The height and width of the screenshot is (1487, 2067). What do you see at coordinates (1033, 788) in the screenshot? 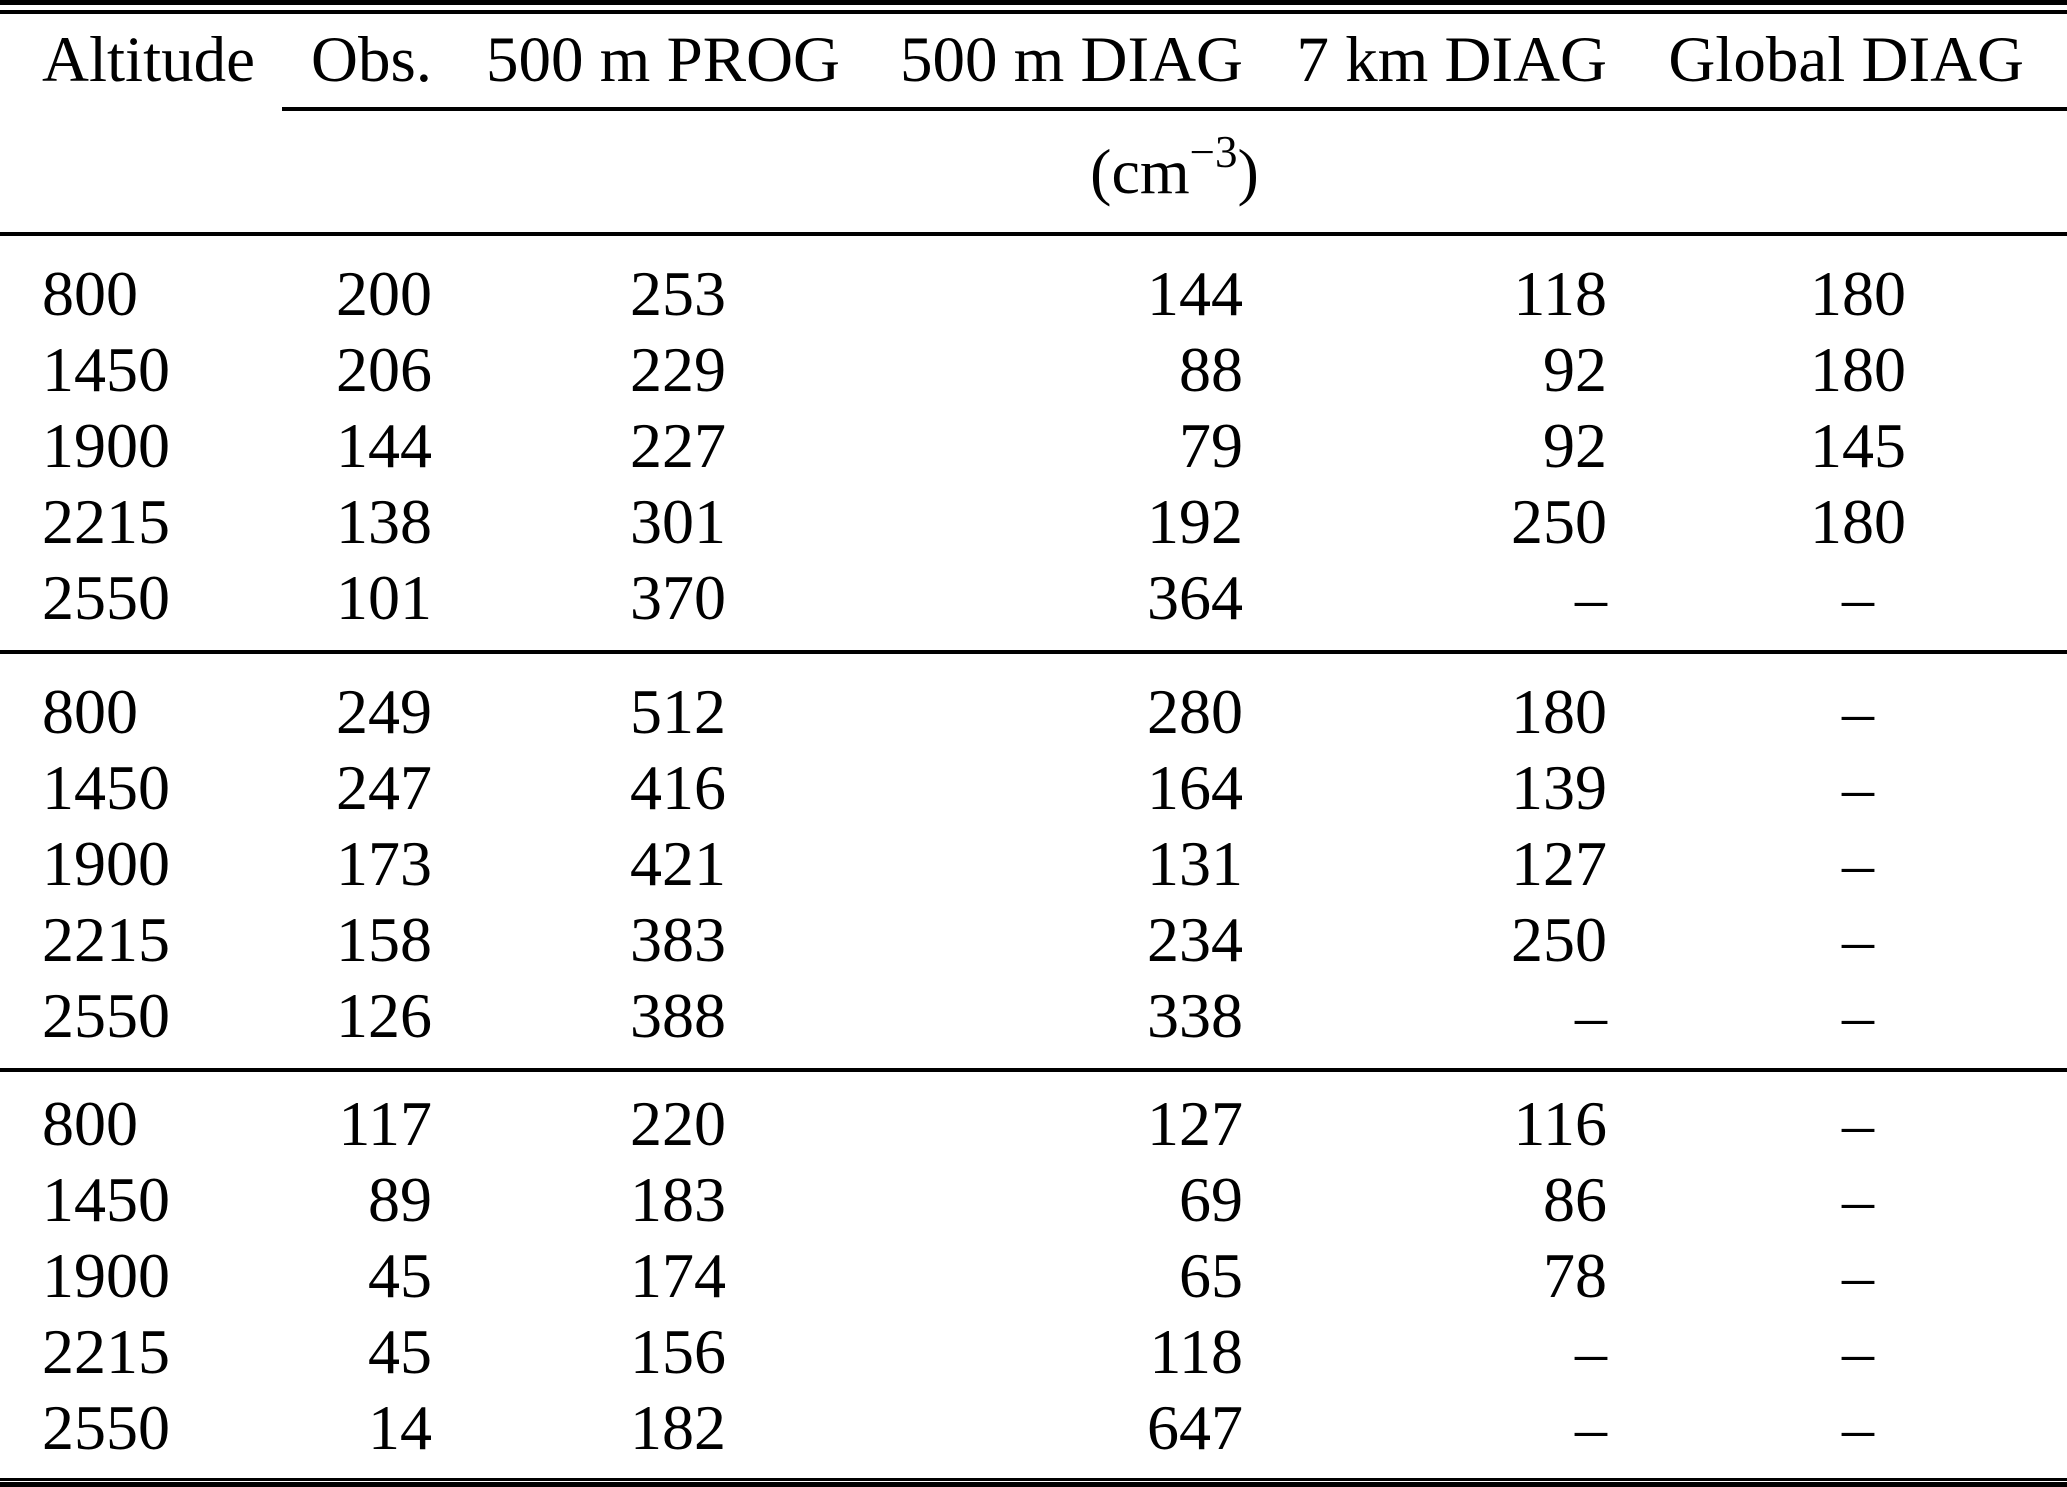
I see `table-row: 1450 247 416 164 139 –` at bounding box center [1033, 788].